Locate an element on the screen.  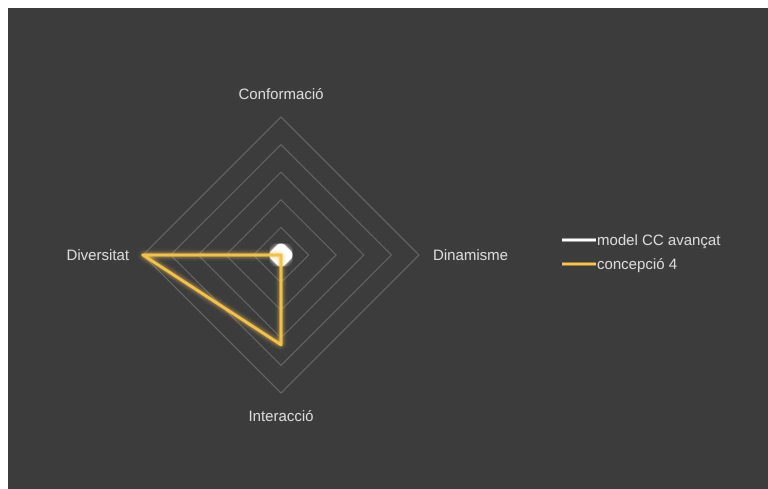
spoke-label: Interacció is located at coordinates (281, 416).